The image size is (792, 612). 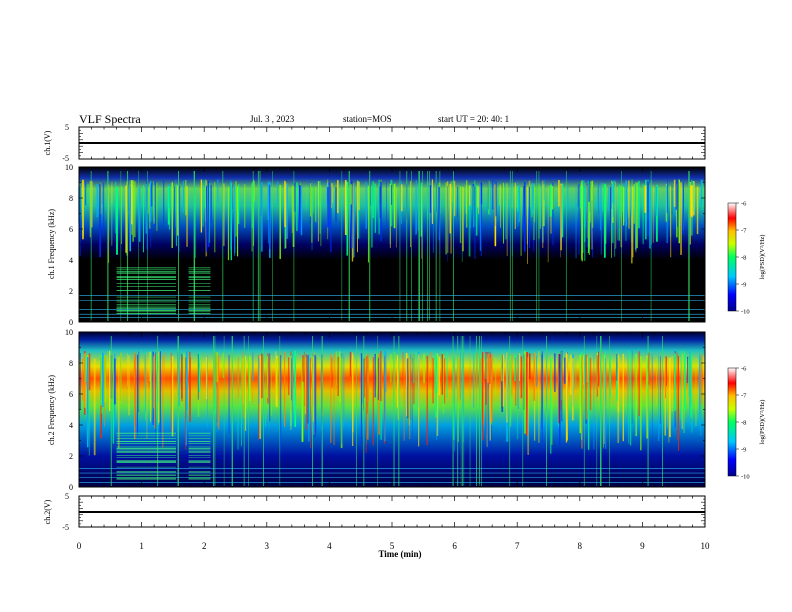 I want to click on spectrogram-2-ylabel: ch.2 Frequency (kHz), so click(x=51, y=410).